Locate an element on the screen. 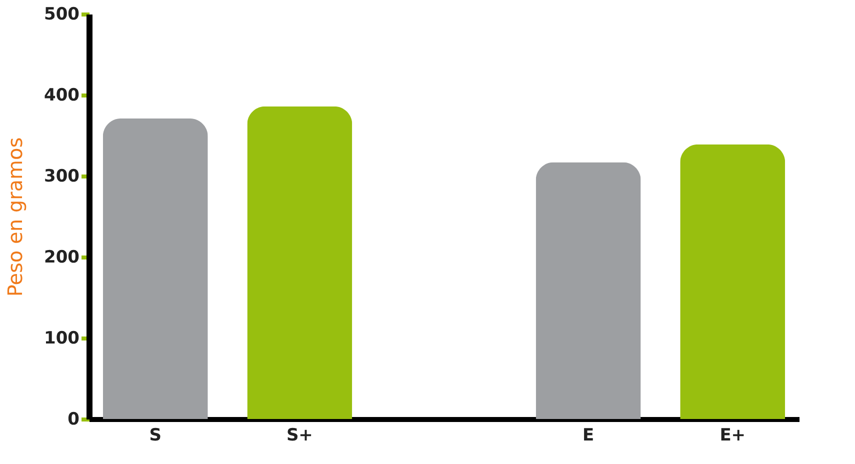 The width and height of the screenshot is (855, 464). y-tick-label: 400 is located at coordinates (62, 96).